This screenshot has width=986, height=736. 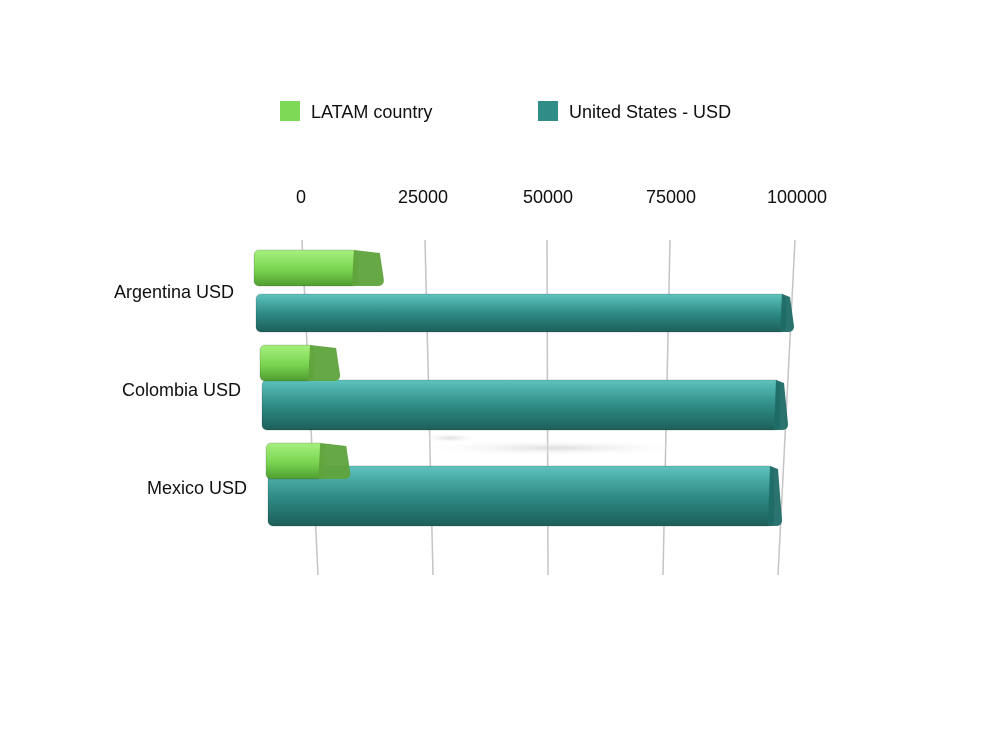 I want to click on category-label: Colombia USD, so click(x=181, y=390).